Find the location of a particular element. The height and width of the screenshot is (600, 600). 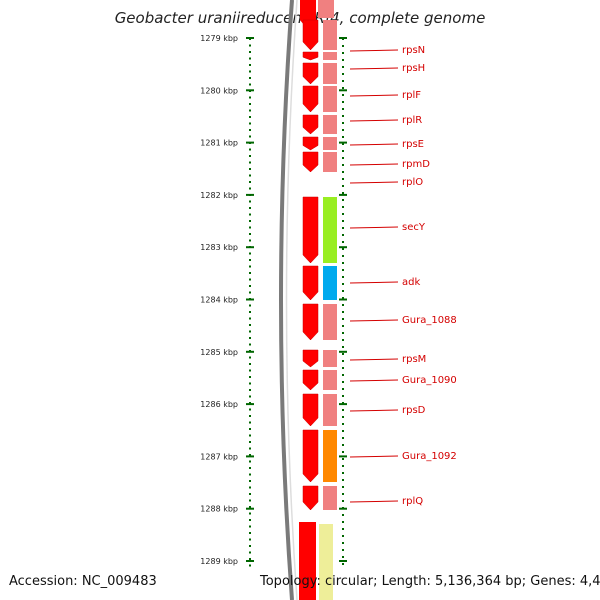

gene-label: rplF is located at coordinates (411, 95).